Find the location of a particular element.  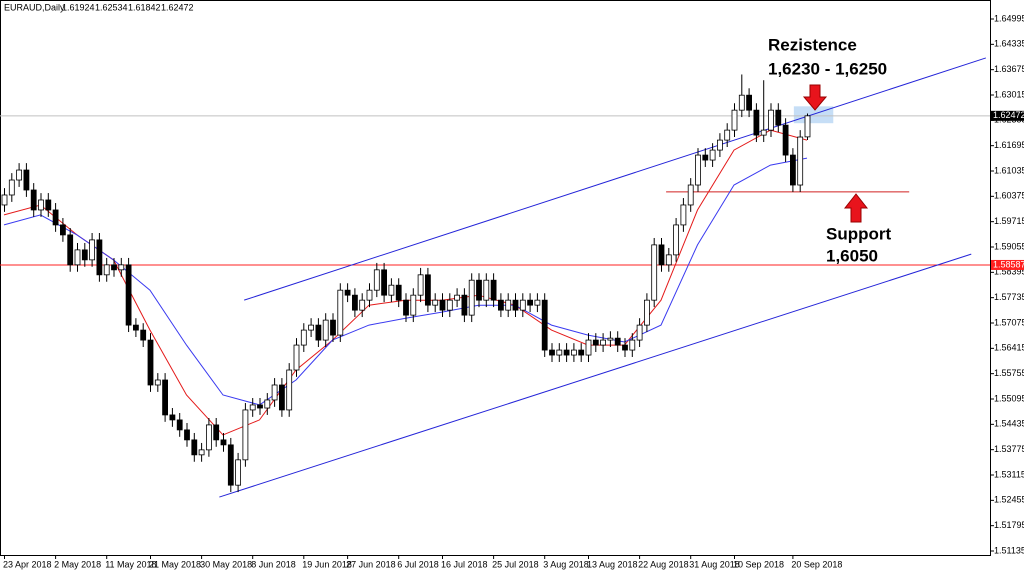

x-tick-label: 23 Apr 2018 is located at coordinates (27, 564).